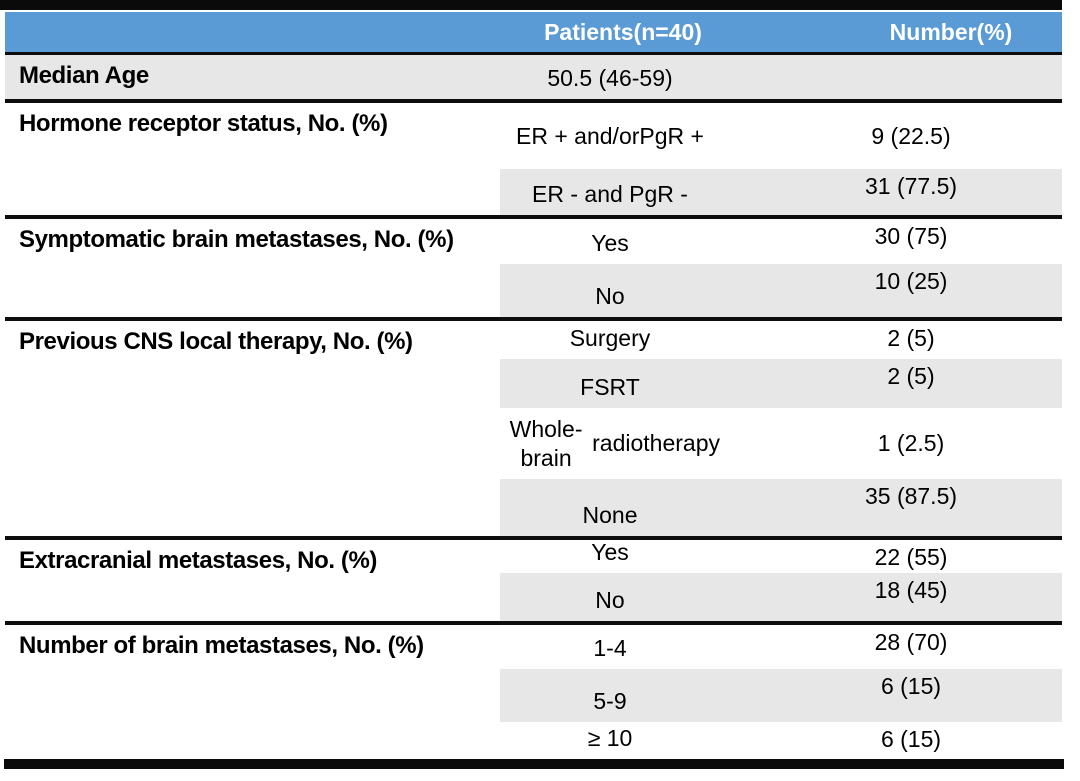 Image resolution: width=1080 pixels, height=781 pixels. Describe the element at coordinates (781, 241) in the screenshot. I see `table-row: Yes 30 (75)` at that location.